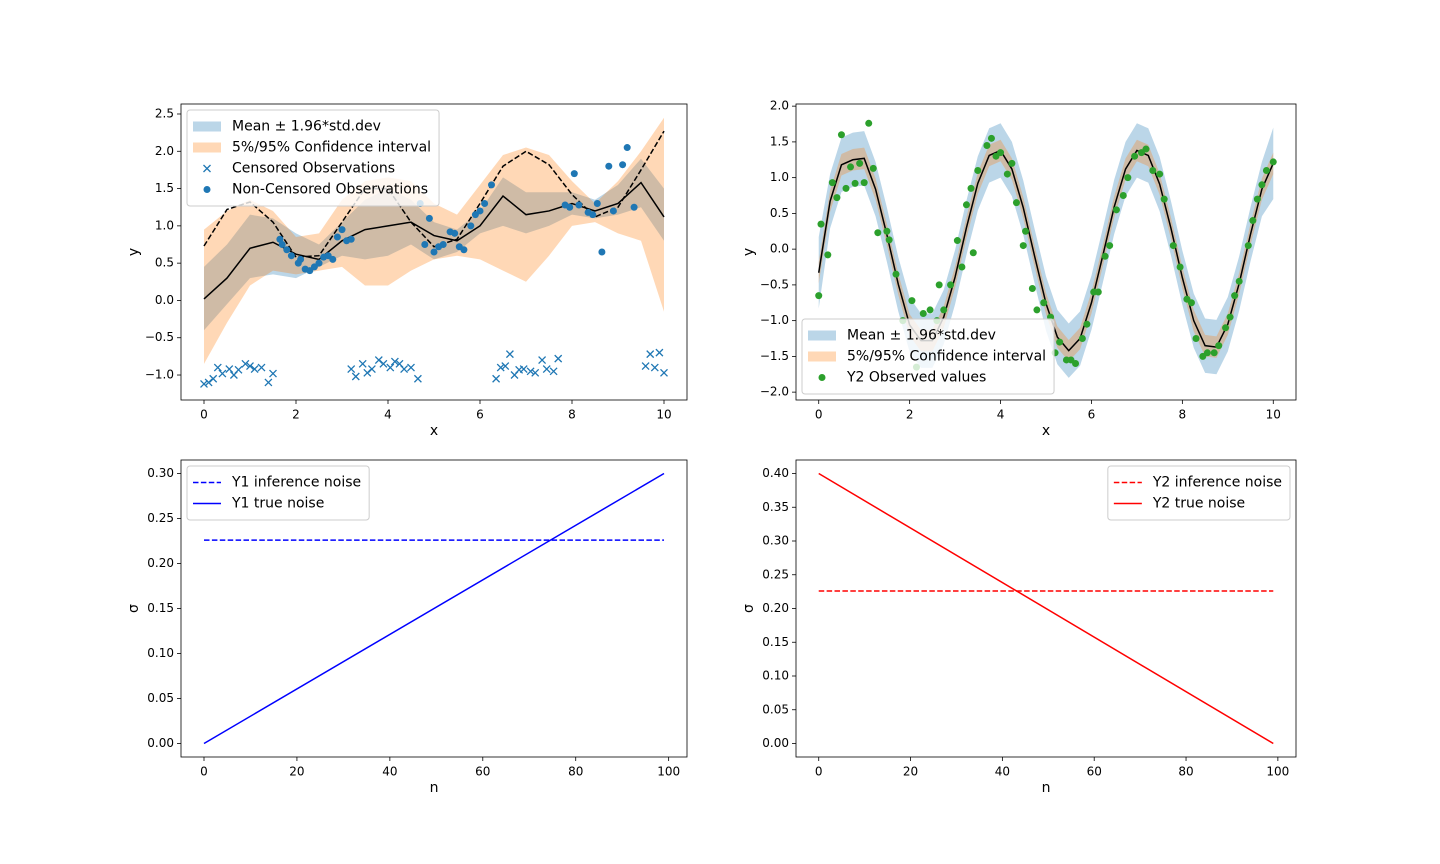 This screenshot has width=1440, height=864. I want to click on y-tick-label: −0.5, so click(774, 284).